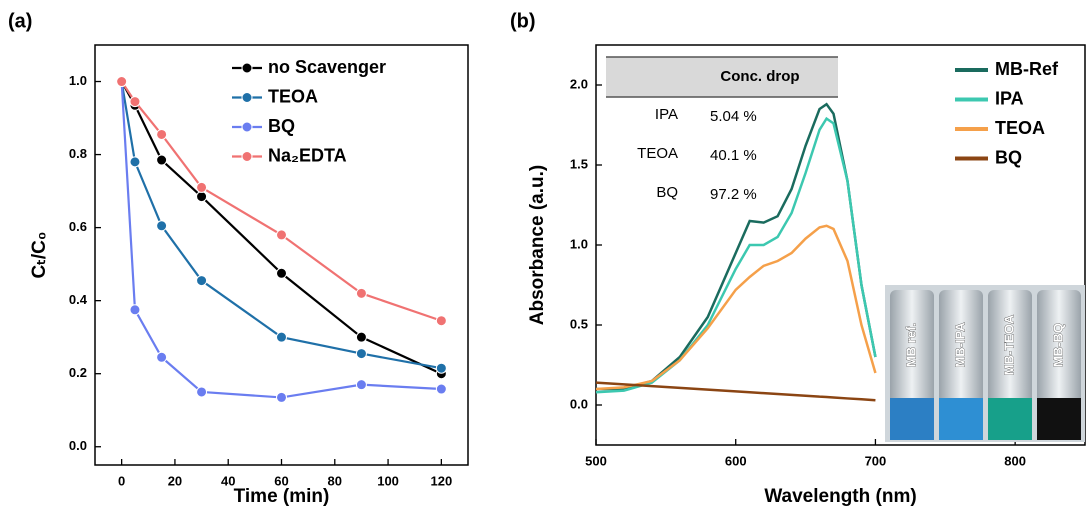 The image size is (1088, 513). Describe the element at coordinates (175, 480) in the screenshot. I see `x-tick-label: 20` at that location.